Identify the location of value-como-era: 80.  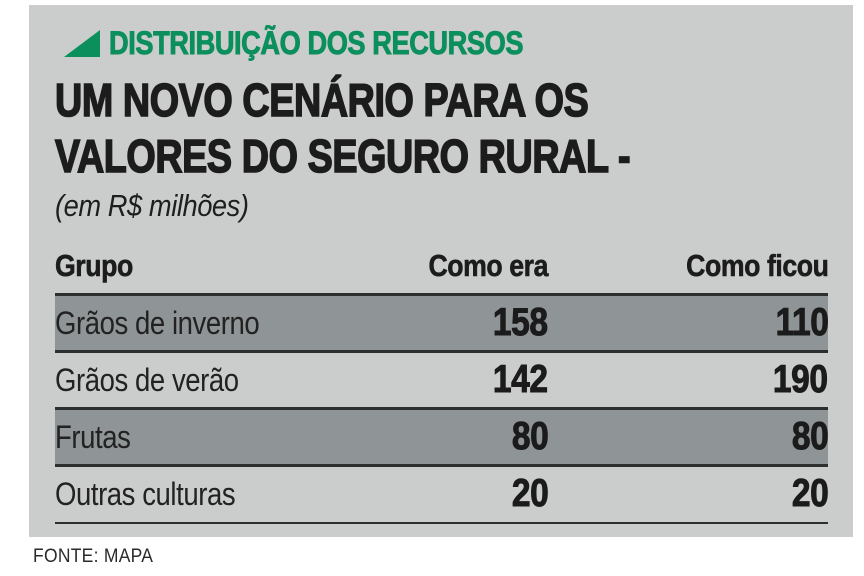
(452, 437).